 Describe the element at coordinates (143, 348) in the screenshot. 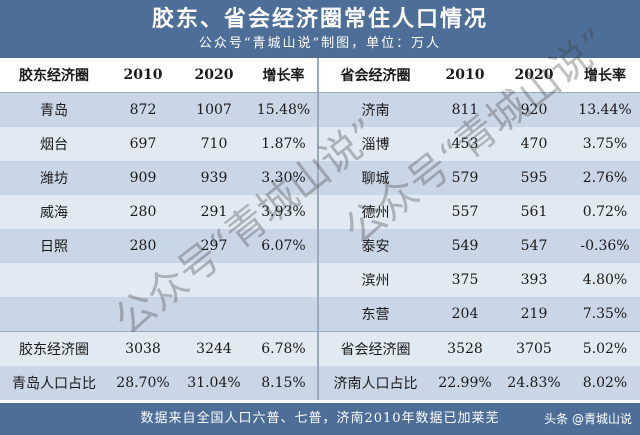

I see `table-cell: 3038` at that location.